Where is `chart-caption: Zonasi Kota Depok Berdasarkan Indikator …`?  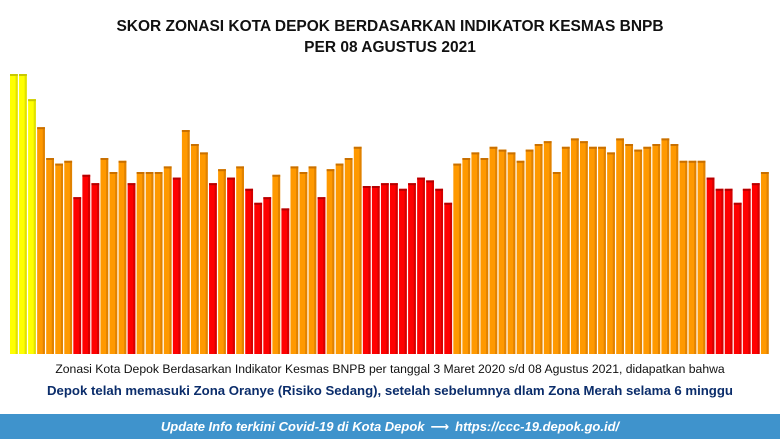
chart-caption: Zonasi Kota Depok Berdasarkan Indikator … is located at coordinates (390, 369).